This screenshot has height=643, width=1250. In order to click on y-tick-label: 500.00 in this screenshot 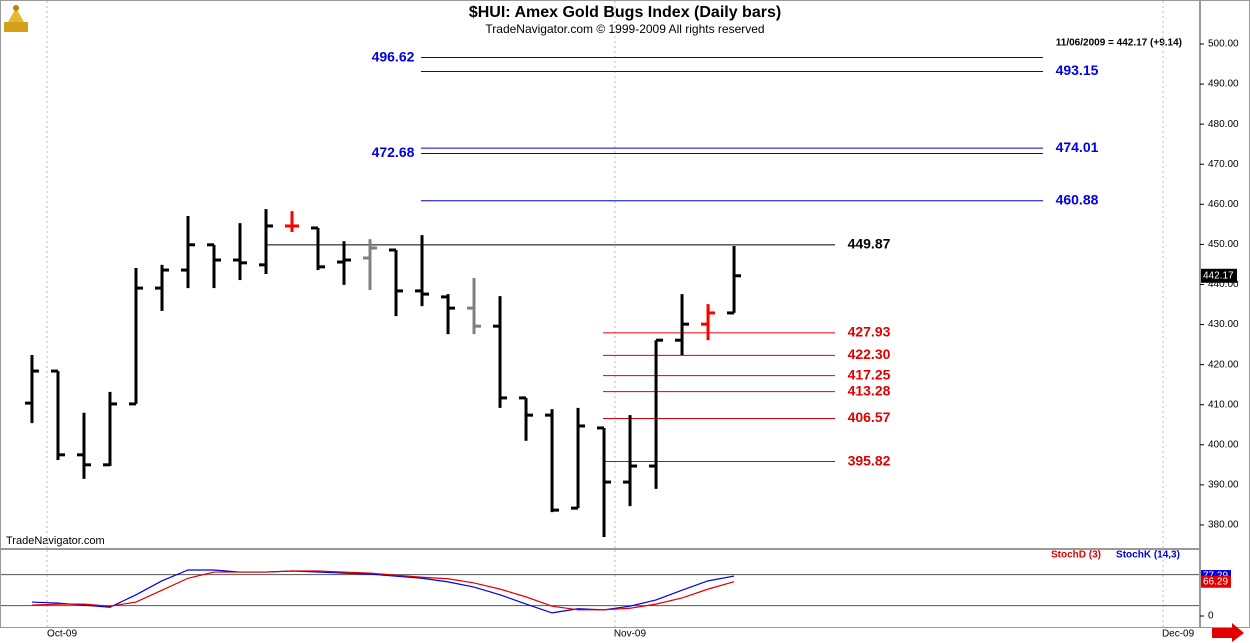, I will do `click(1223, 44)`.